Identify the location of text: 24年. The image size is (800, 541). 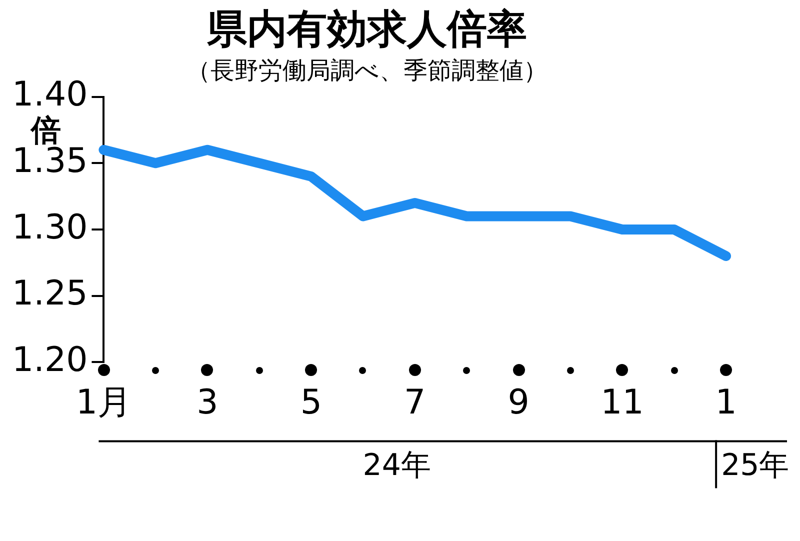
(396, 465).